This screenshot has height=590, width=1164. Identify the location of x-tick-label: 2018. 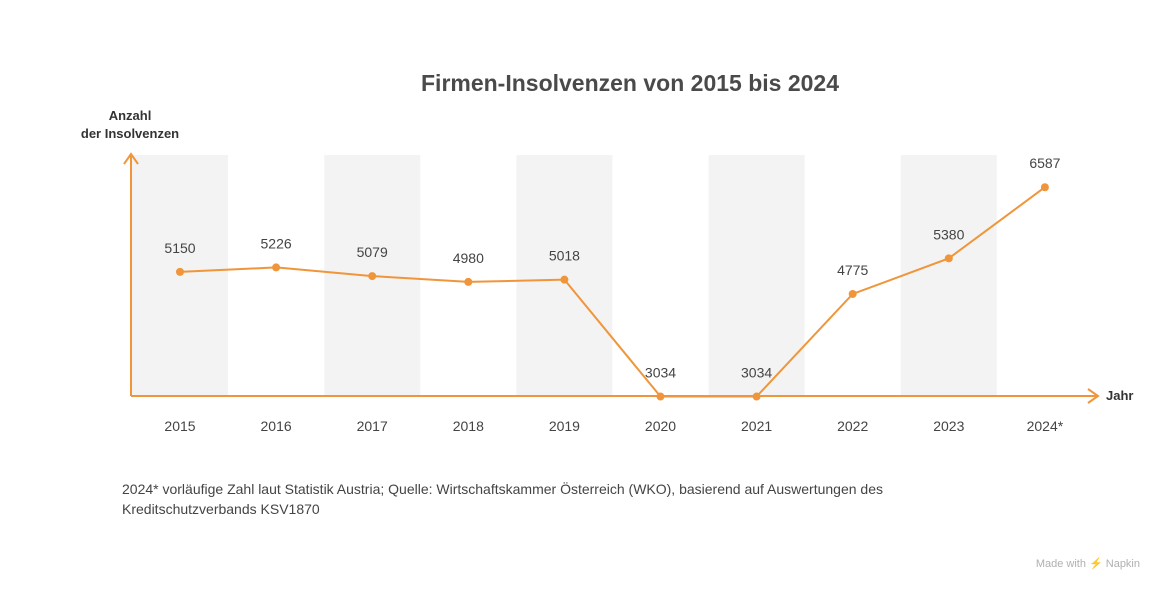
(468, 426).